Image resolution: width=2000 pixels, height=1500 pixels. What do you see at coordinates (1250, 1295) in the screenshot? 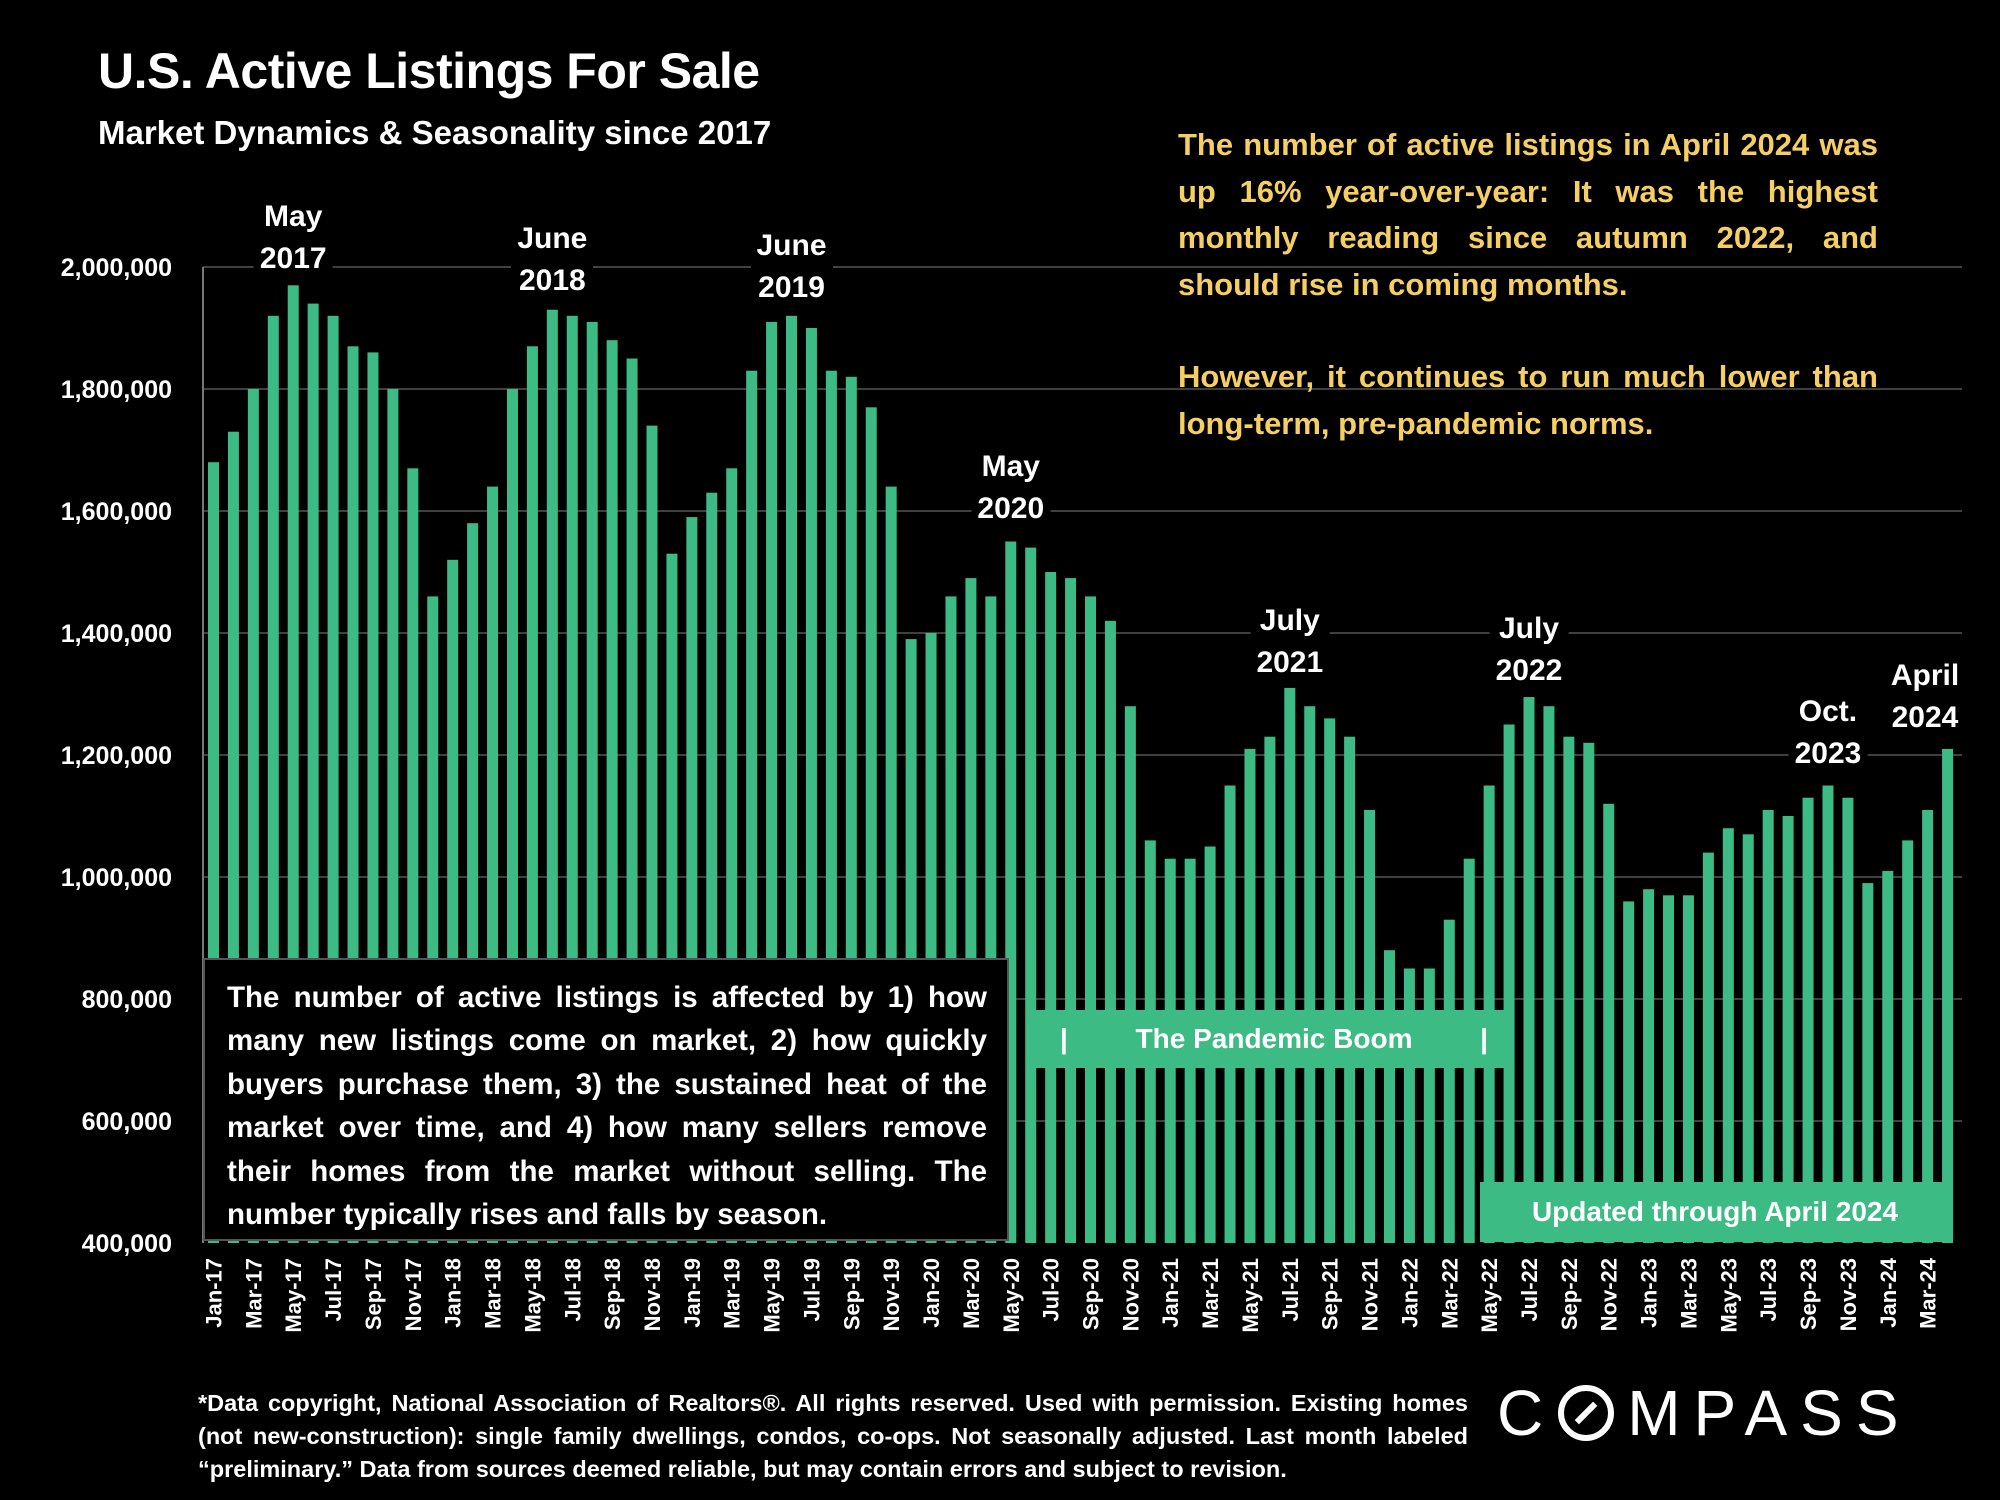
I see `x-tick-label: May-21` at bounding box center [1250, 1295].